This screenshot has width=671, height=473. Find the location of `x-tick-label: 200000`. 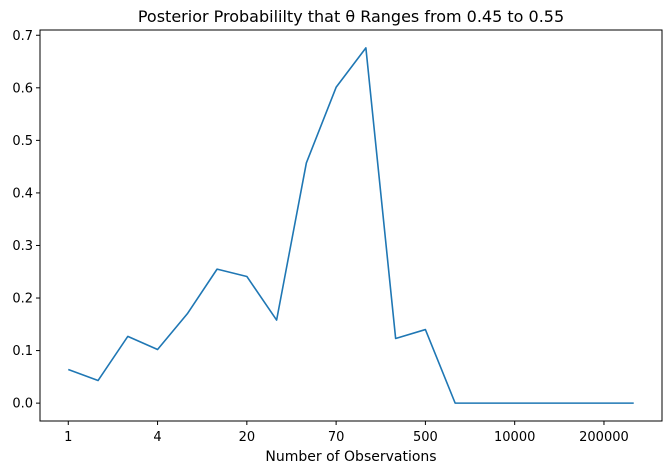

x-tick-label: 200000 is located at coordinates (604, 437).